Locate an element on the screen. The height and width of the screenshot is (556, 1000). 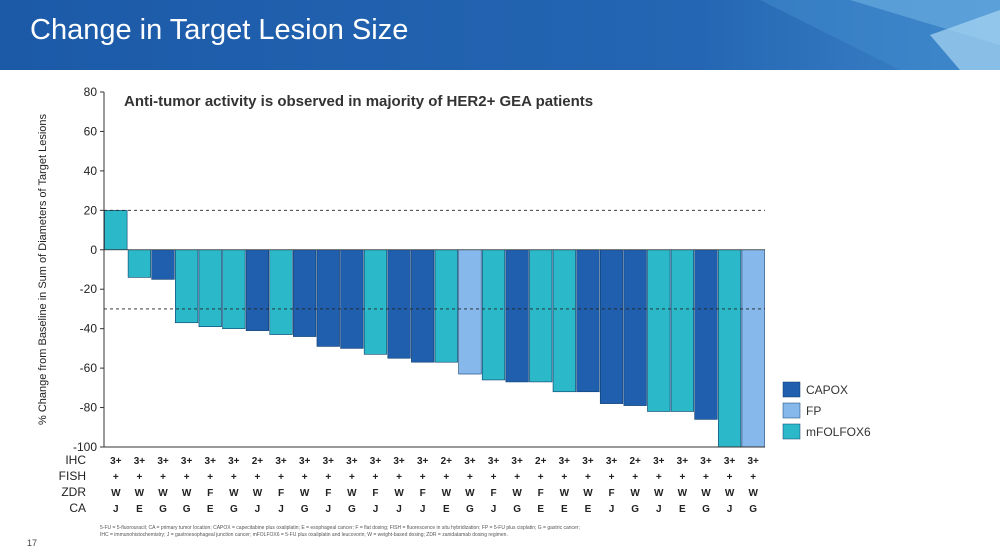
y-tick-label: -80 is located at coordinates (89, 408).